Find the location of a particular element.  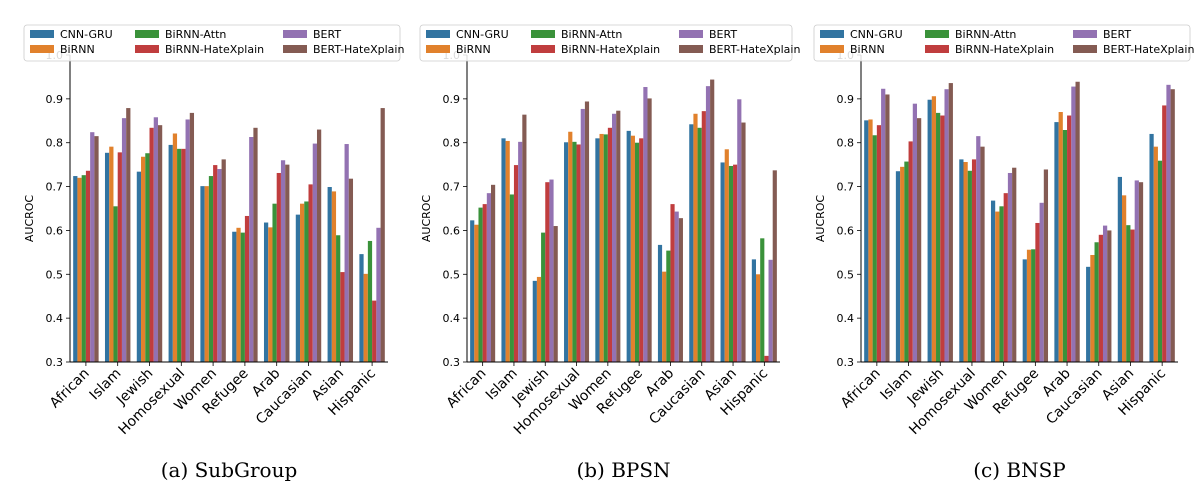

figure-caption: (a) SubGroup is located at coordinates (229, 470).